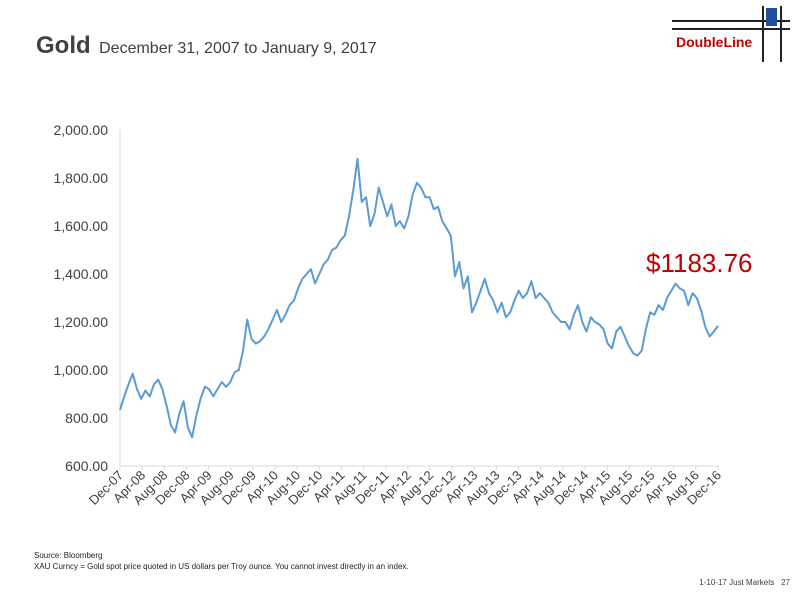 Image resolution: width=800 pixels, height=600 pixels. What do you see at coordinates (714, 42) in the screenshot?
I see `logo-text: DoubleLine` at bounding box center [714, 42].